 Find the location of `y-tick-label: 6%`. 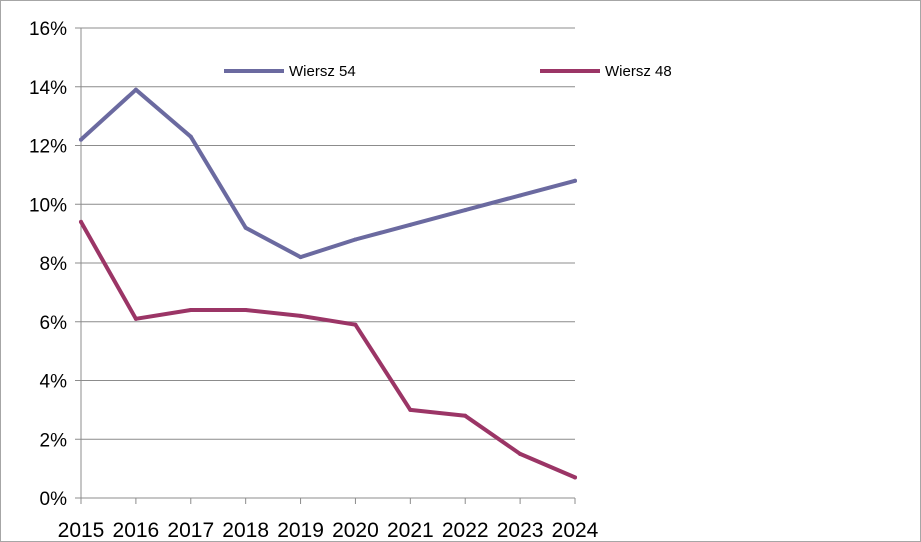

y-tick-label: 6% is located at coordinates (54, 323).